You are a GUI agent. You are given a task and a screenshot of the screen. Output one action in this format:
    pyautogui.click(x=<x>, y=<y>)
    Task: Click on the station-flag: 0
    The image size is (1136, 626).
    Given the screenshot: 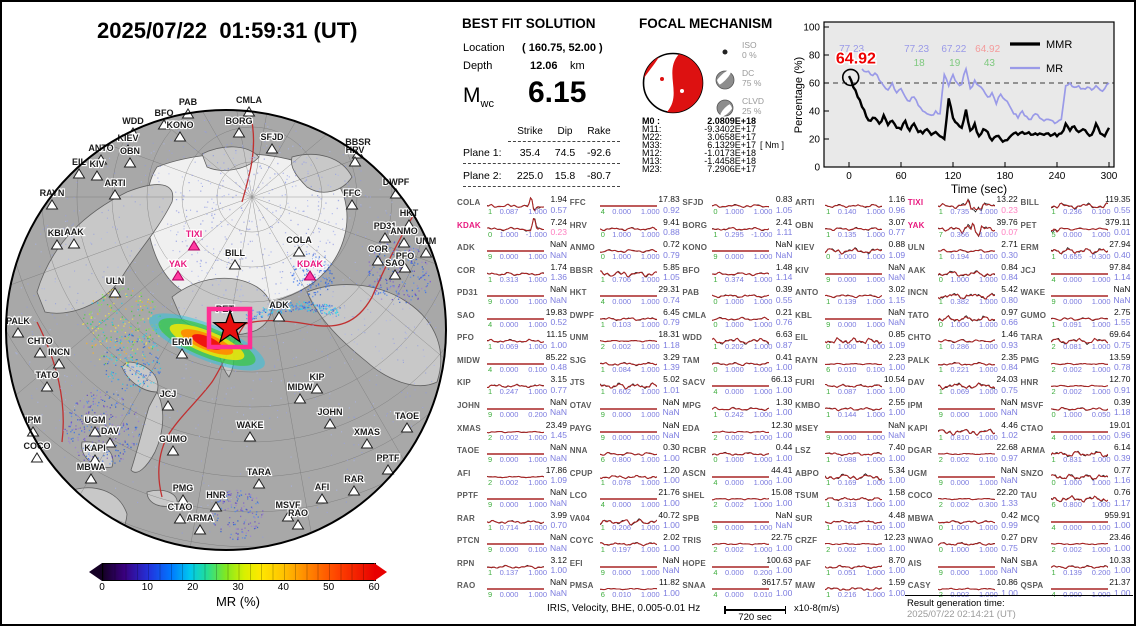 What is the action you would take?
    pyautogui.click(x=715, y=302)
    